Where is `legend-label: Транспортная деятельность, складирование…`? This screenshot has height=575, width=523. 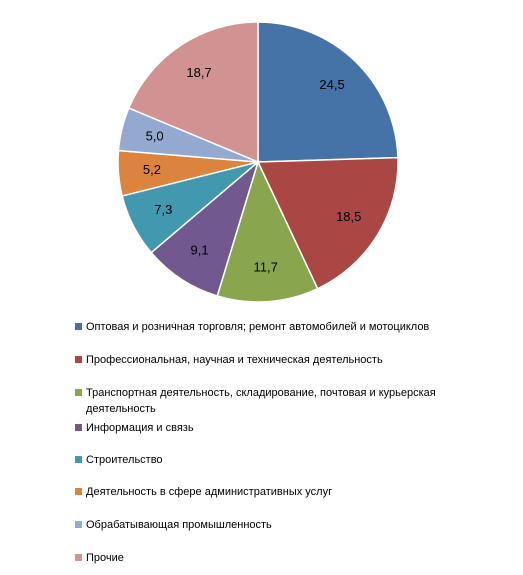
legend-label: Транспортная деятельность, складирование… is located at coordinates (261, 401).